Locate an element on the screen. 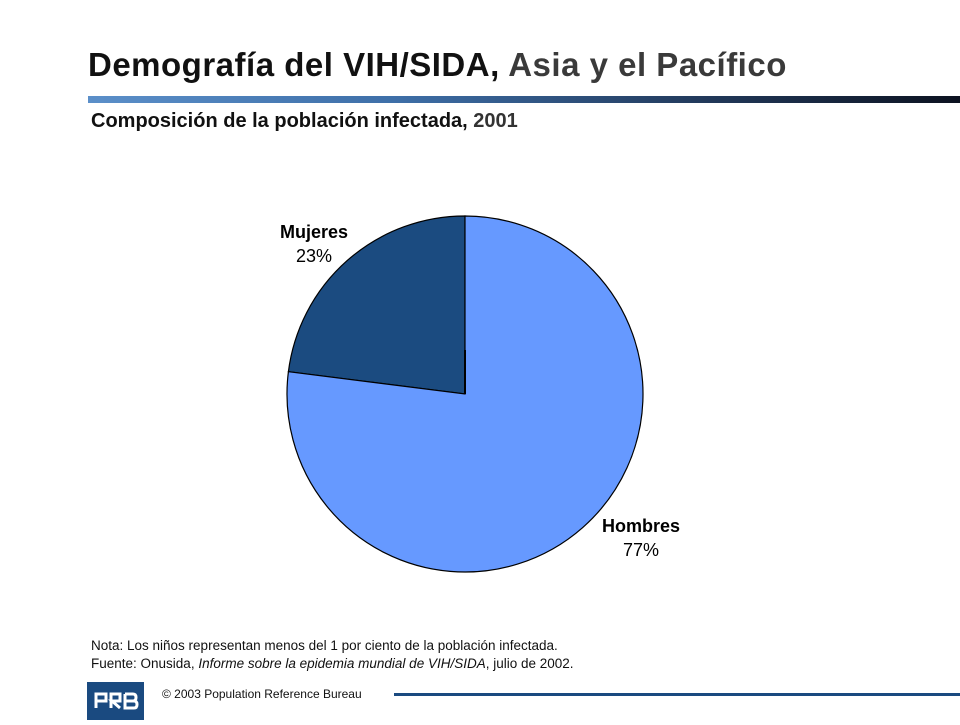 The width and height of the screenshot is (960, 725). subtitle-year: 2001 is located at coordinates (495, 121).